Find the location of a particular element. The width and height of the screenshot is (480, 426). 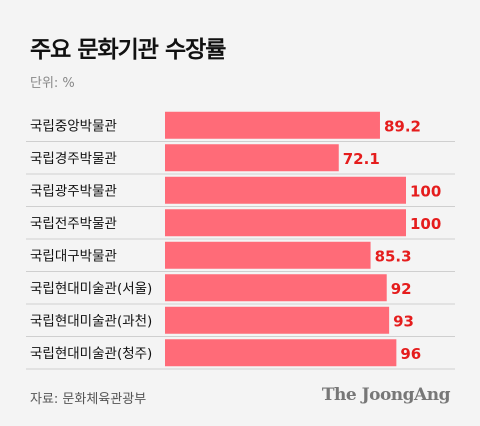

value-label: 89.2 is located at coordinates (402, 126).